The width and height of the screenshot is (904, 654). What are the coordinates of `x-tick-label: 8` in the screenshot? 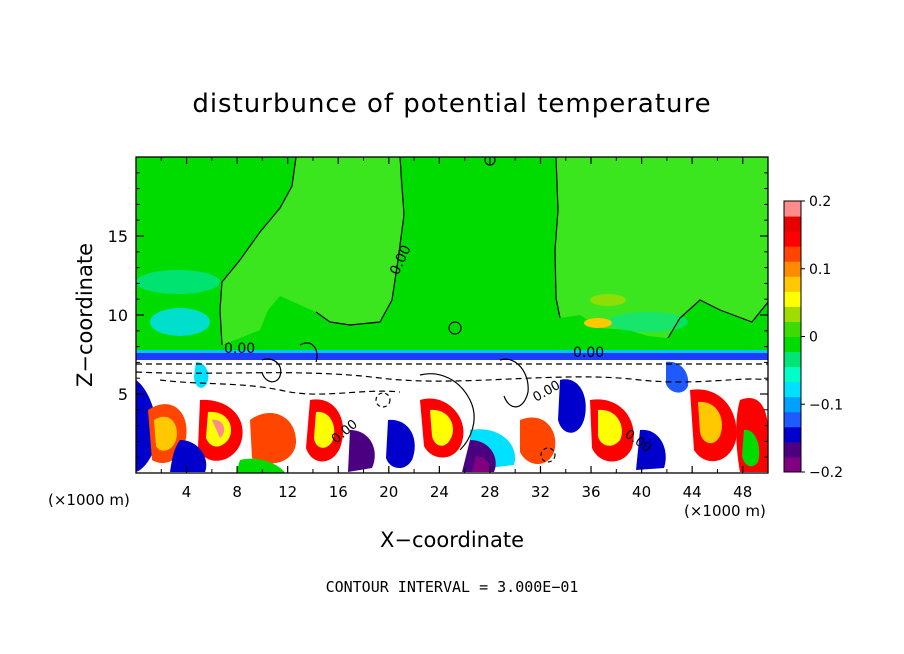 It's located at (237, 492).